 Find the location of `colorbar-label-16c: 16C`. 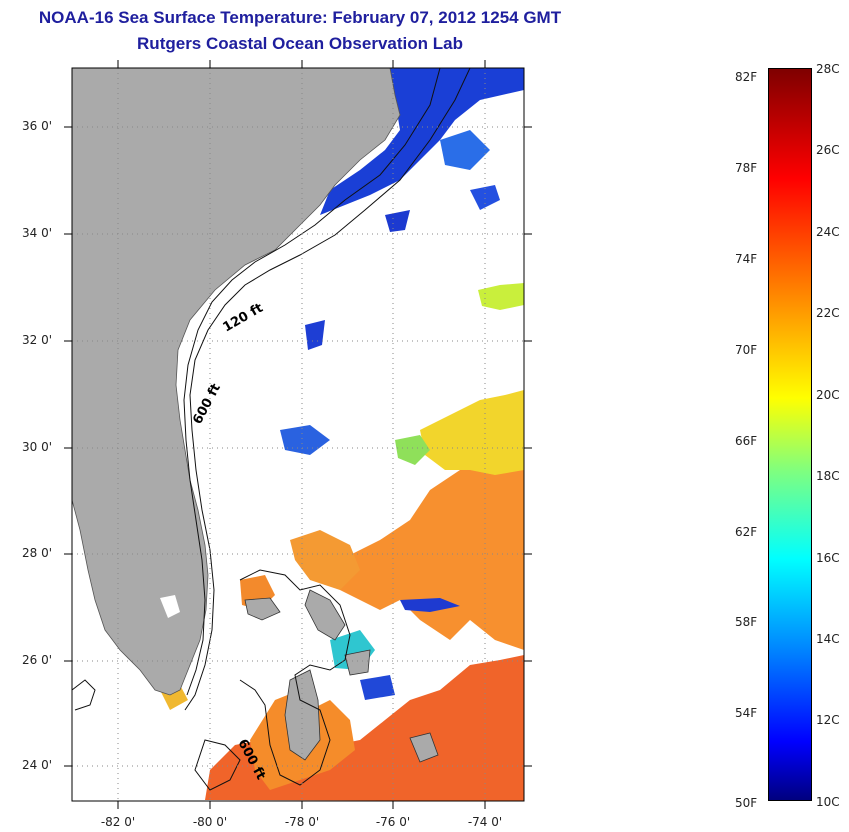

colorbar-label-16c: 16C is located at coordinates (828, 558).